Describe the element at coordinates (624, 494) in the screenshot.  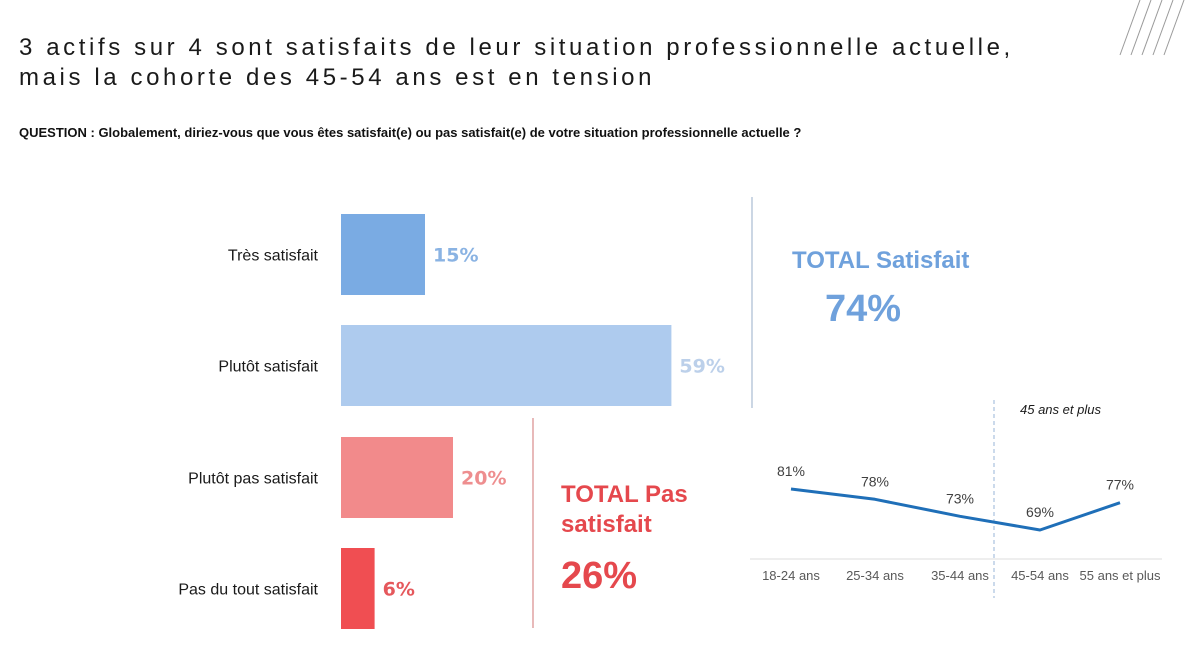
I see `total-unsatisfied-label-line1: TOTAL Pas` at that location.